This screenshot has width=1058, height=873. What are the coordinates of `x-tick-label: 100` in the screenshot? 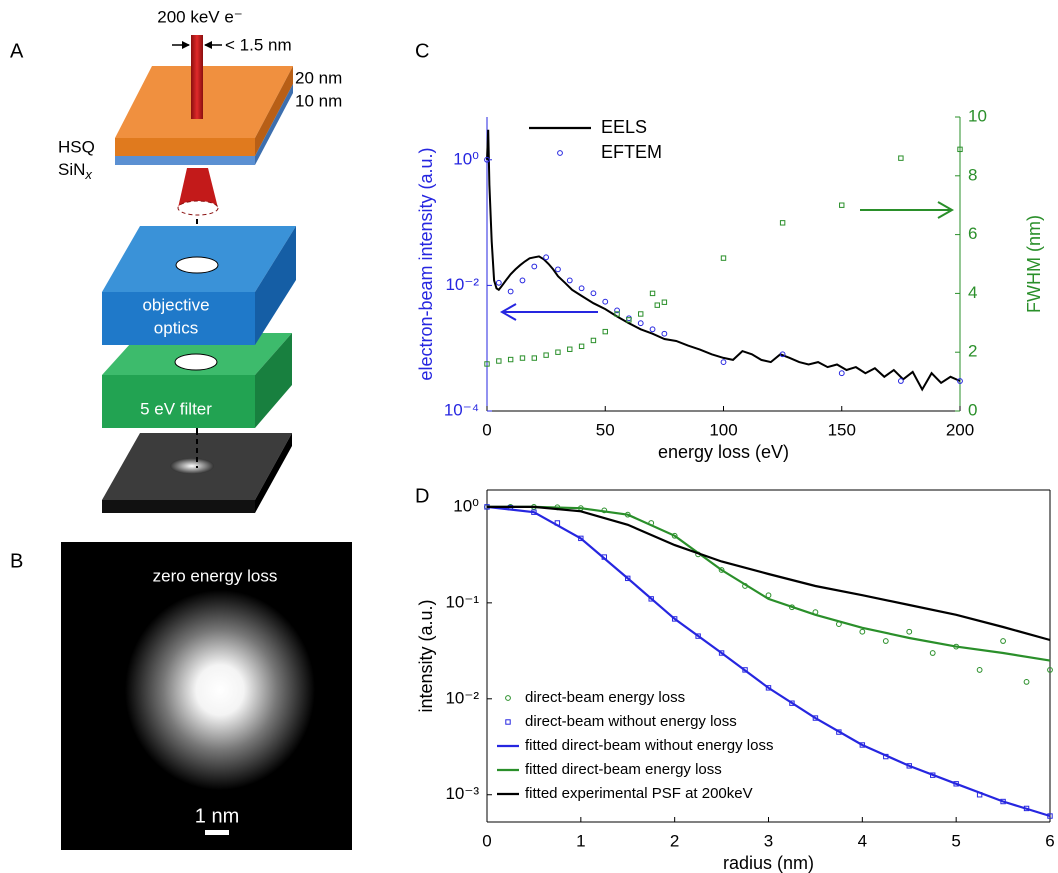 It's located at (723, 429).